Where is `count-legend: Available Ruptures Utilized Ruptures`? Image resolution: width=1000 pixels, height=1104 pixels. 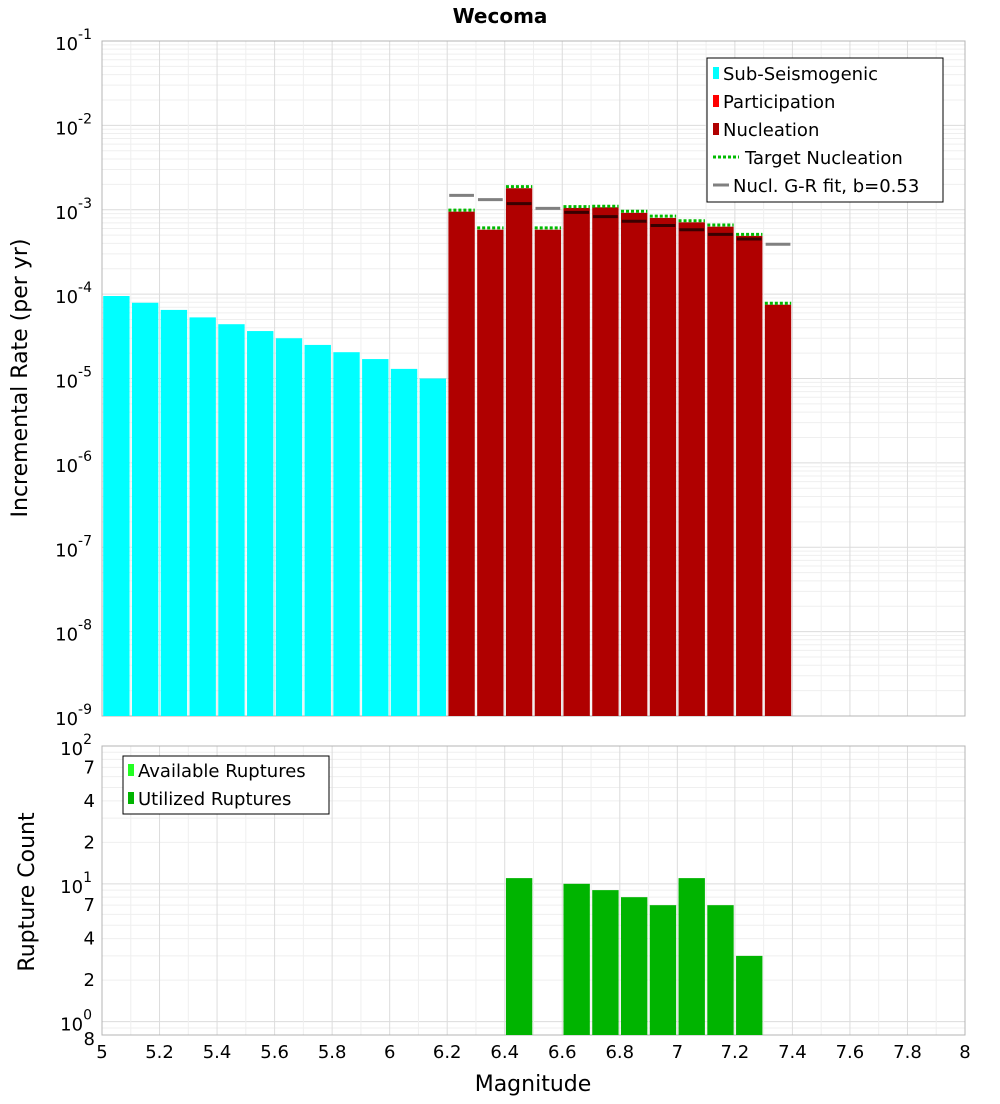 count-legend: Available Ruptures Utilized Ruptures is located at coordinates (226, 785).